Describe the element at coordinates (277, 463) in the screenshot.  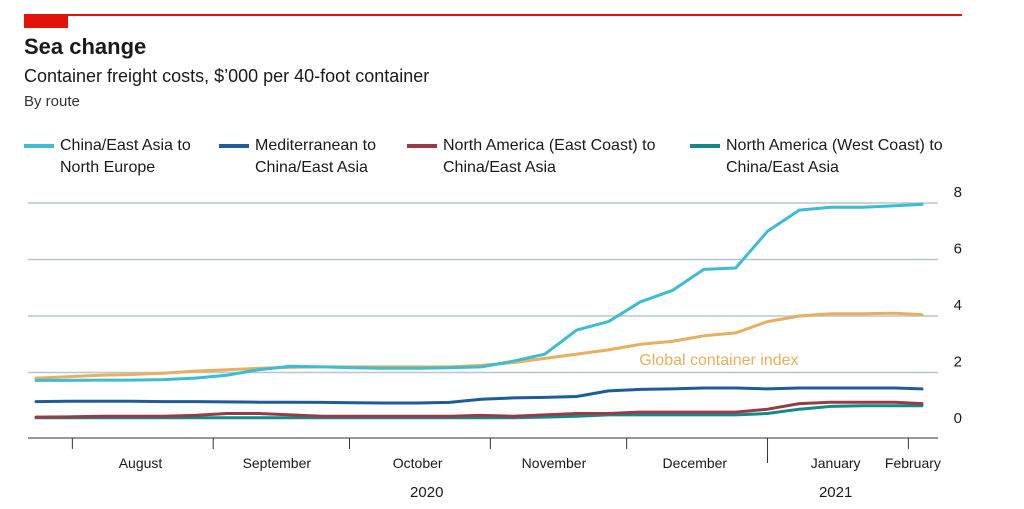
I see `x-tick-label: September` at that location.